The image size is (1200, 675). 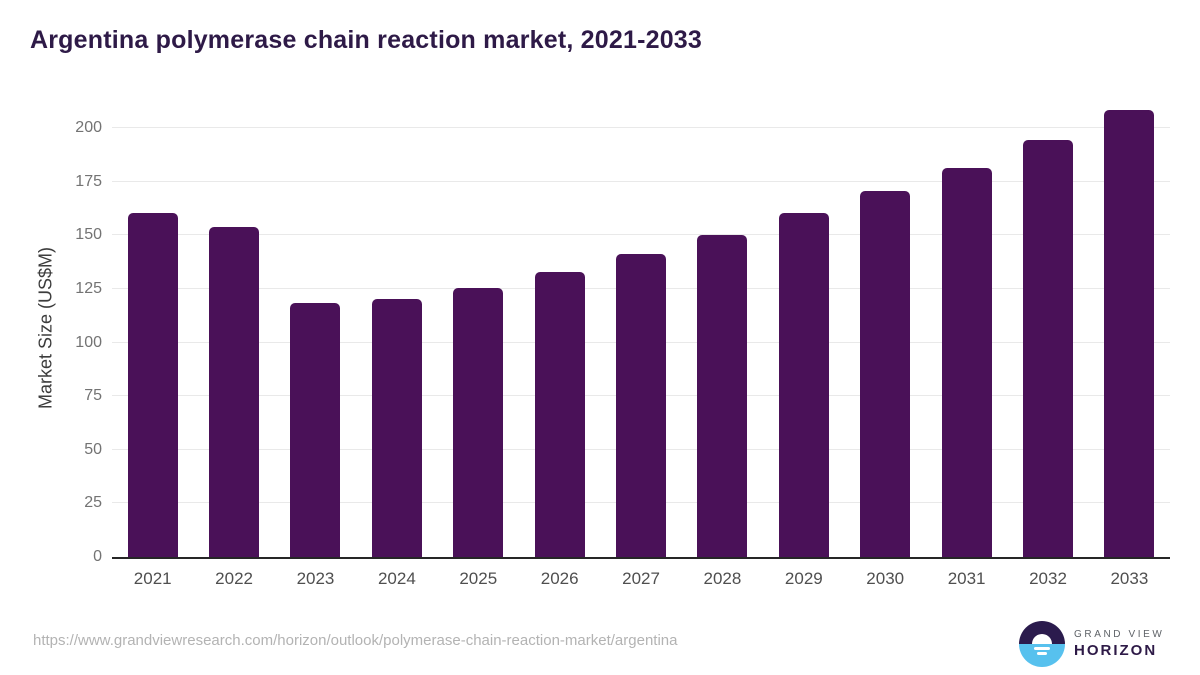 I want to click on bar-2022, so click(x=234, y=391).